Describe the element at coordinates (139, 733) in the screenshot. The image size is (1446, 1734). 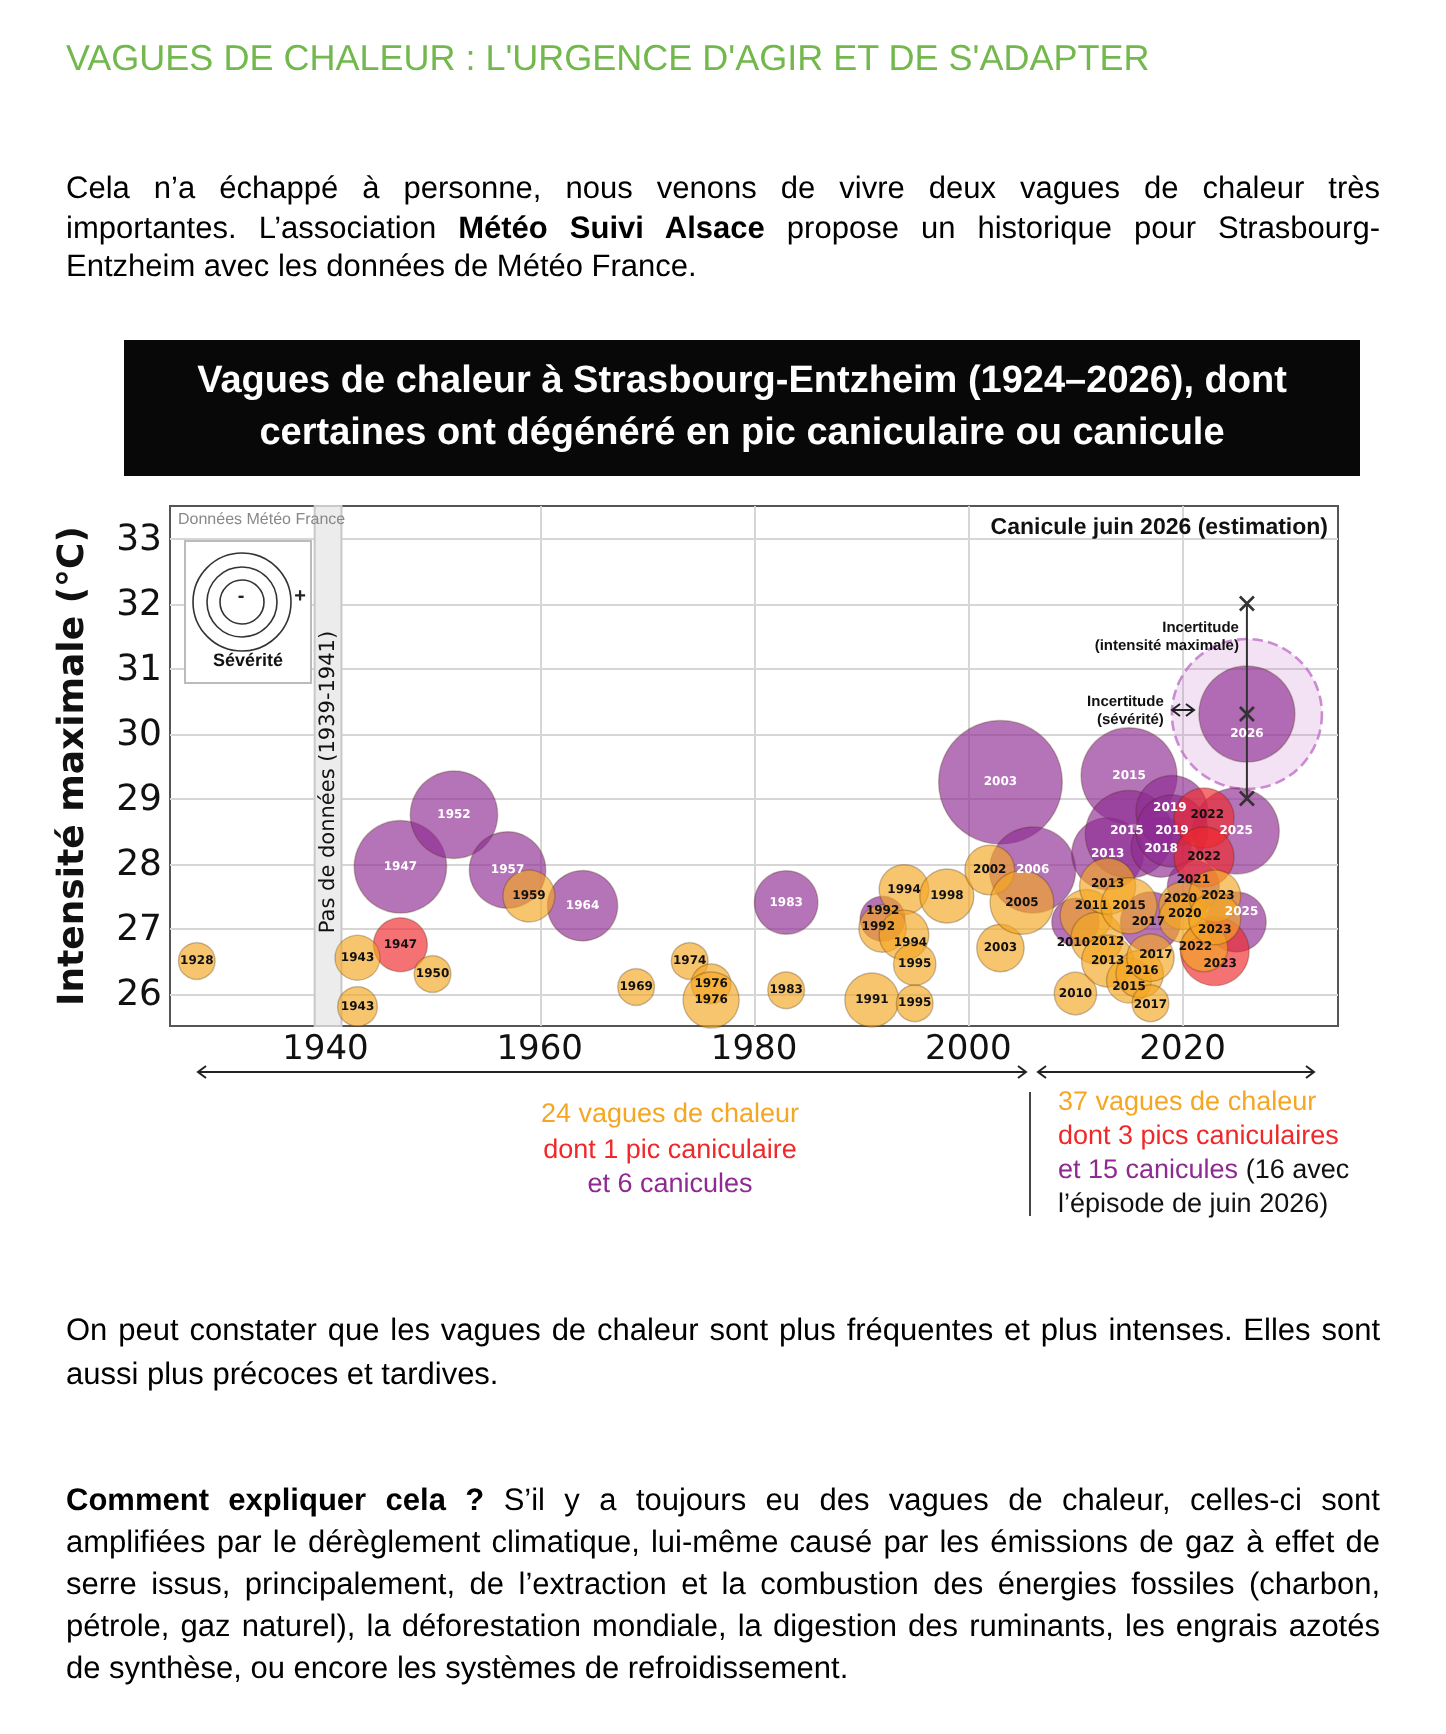
I see `y-tick-label: 30` at that location.